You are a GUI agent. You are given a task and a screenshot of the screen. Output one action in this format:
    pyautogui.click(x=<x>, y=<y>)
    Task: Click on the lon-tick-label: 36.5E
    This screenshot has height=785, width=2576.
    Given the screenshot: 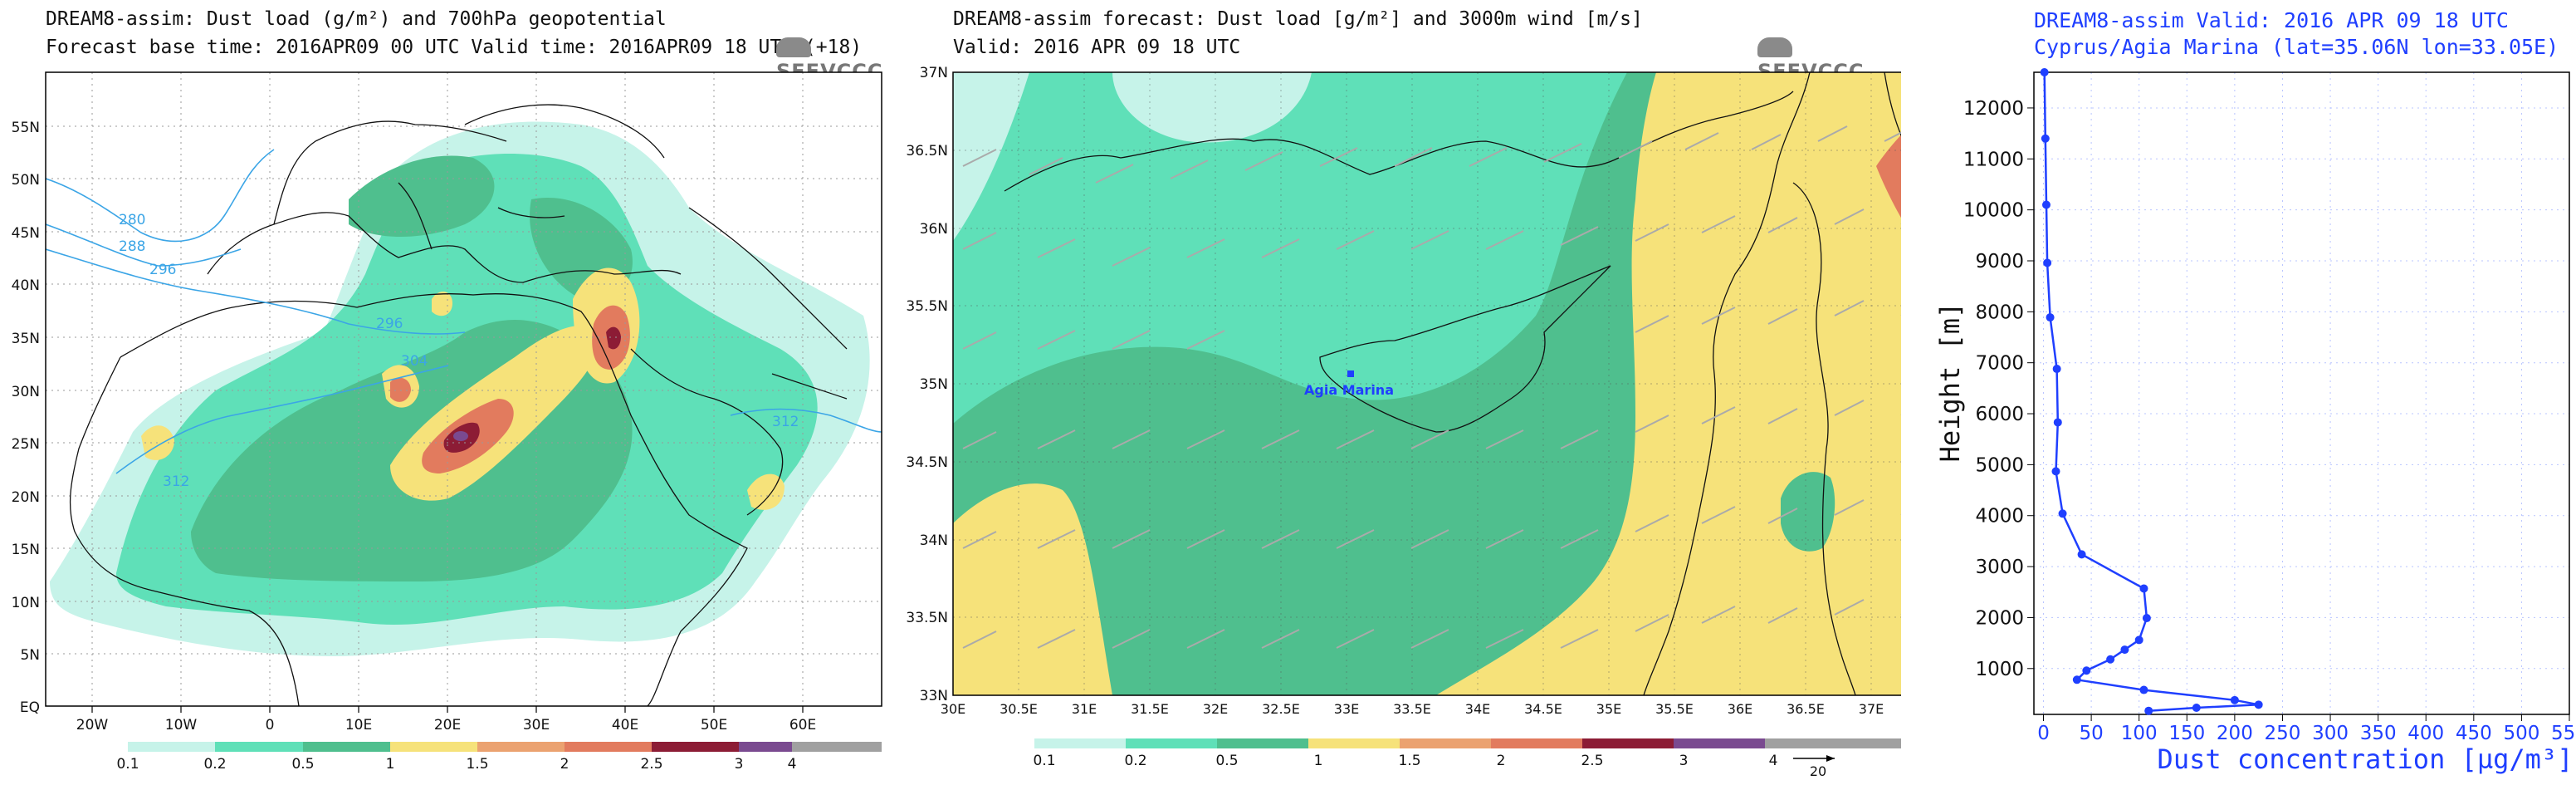 What is the action you would take?
    pyautogui.click(x=1806, y=709)
    